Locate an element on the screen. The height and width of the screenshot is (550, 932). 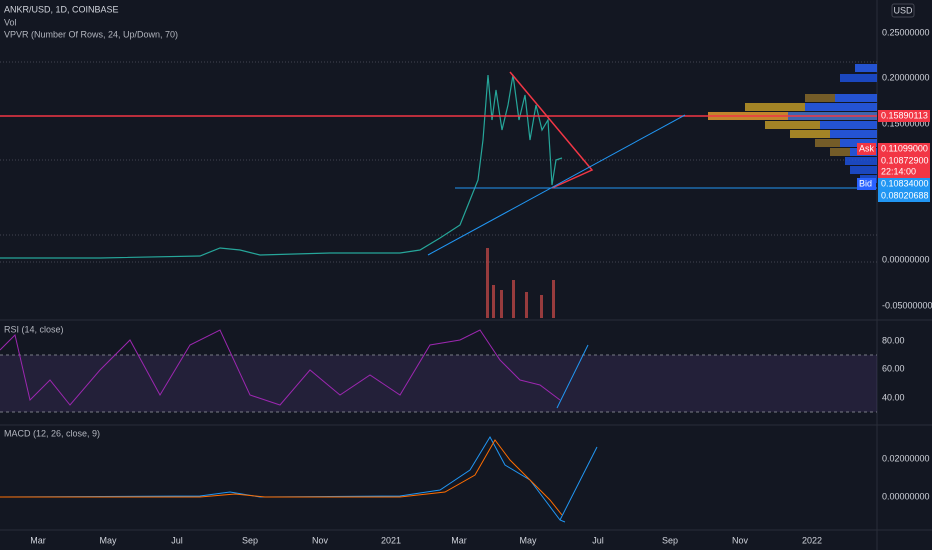
macd-arrow is located at coordinates (578, 483).